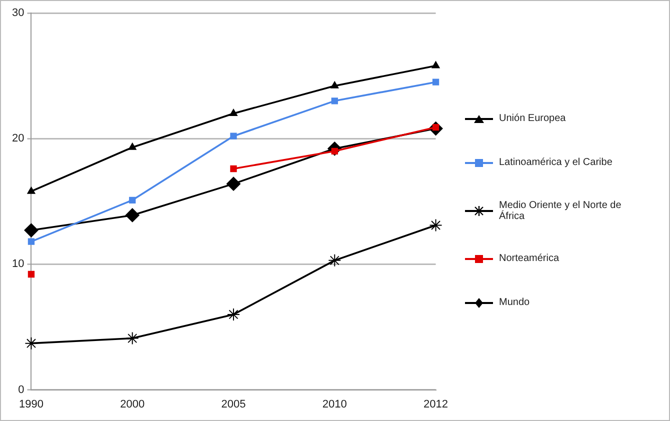 This screenshot has width=670, height=421. What do you see at coordinates (18, 264) in the screenshot?
I see `y-tick-label: 10` at bounding box center [18, 264].